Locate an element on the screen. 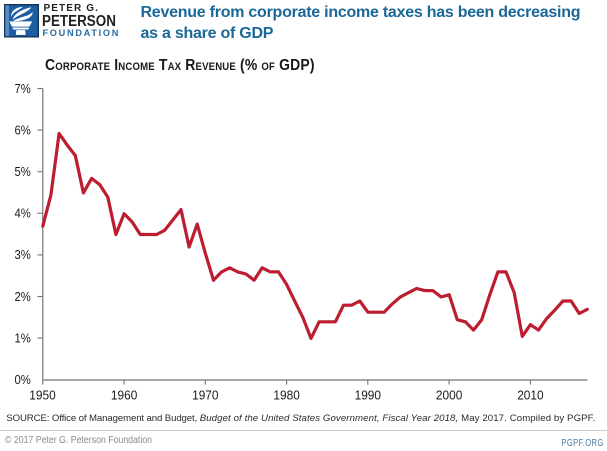  svg-text: 1960 is located at coordinates (124, 395).